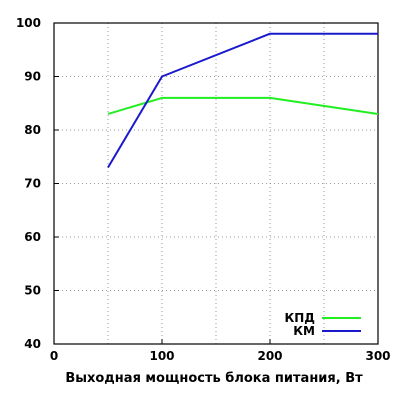  I want to click on y-tick-label: 40, so click(32, 344).